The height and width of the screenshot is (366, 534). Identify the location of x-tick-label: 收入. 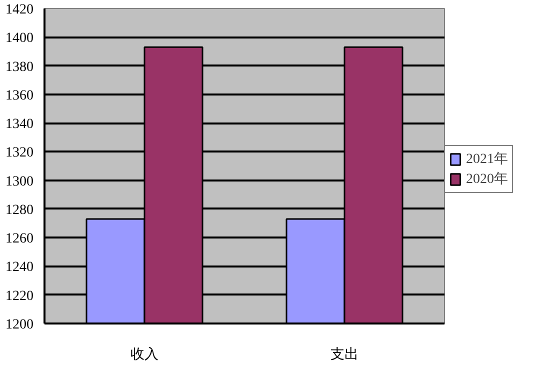
(144, 354).